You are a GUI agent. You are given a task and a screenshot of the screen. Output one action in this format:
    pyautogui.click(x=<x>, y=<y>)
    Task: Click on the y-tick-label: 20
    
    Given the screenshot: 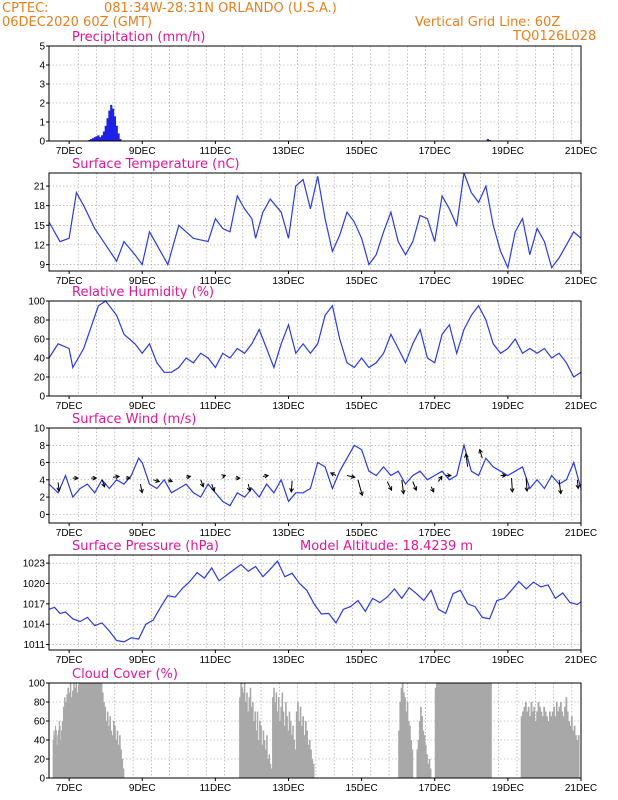 What is the action you would take?
    pyautogui.click(x=40, y=760)
    